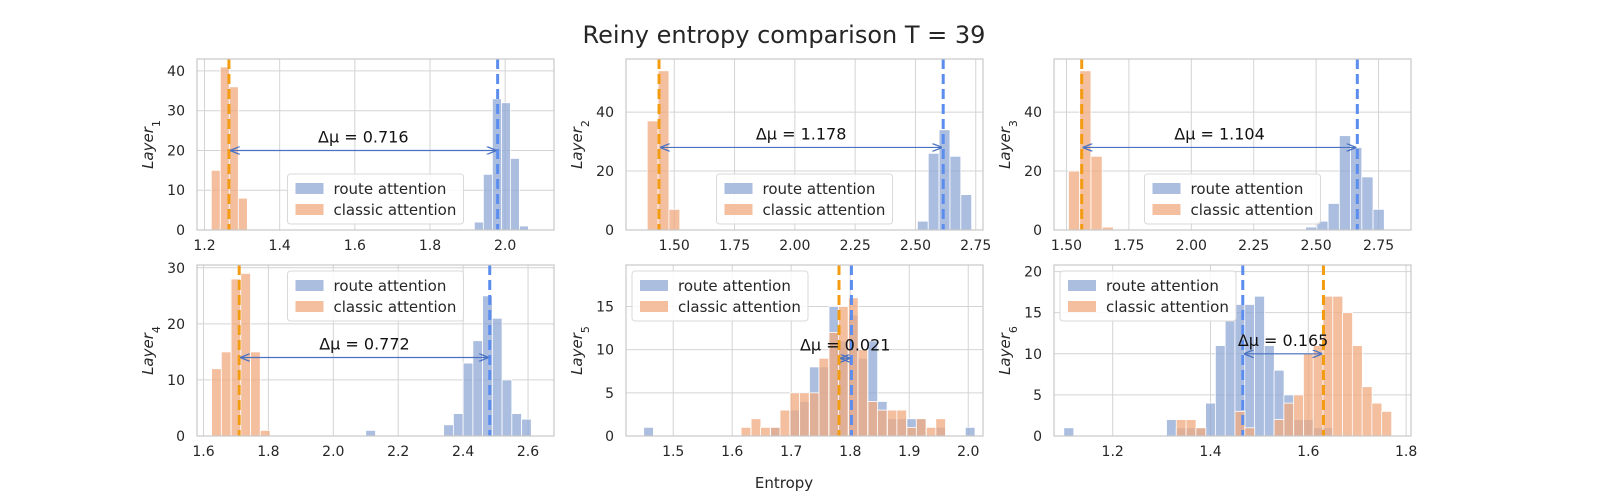  I want to click on y-axis-label: Layer5, so click(580, 350).